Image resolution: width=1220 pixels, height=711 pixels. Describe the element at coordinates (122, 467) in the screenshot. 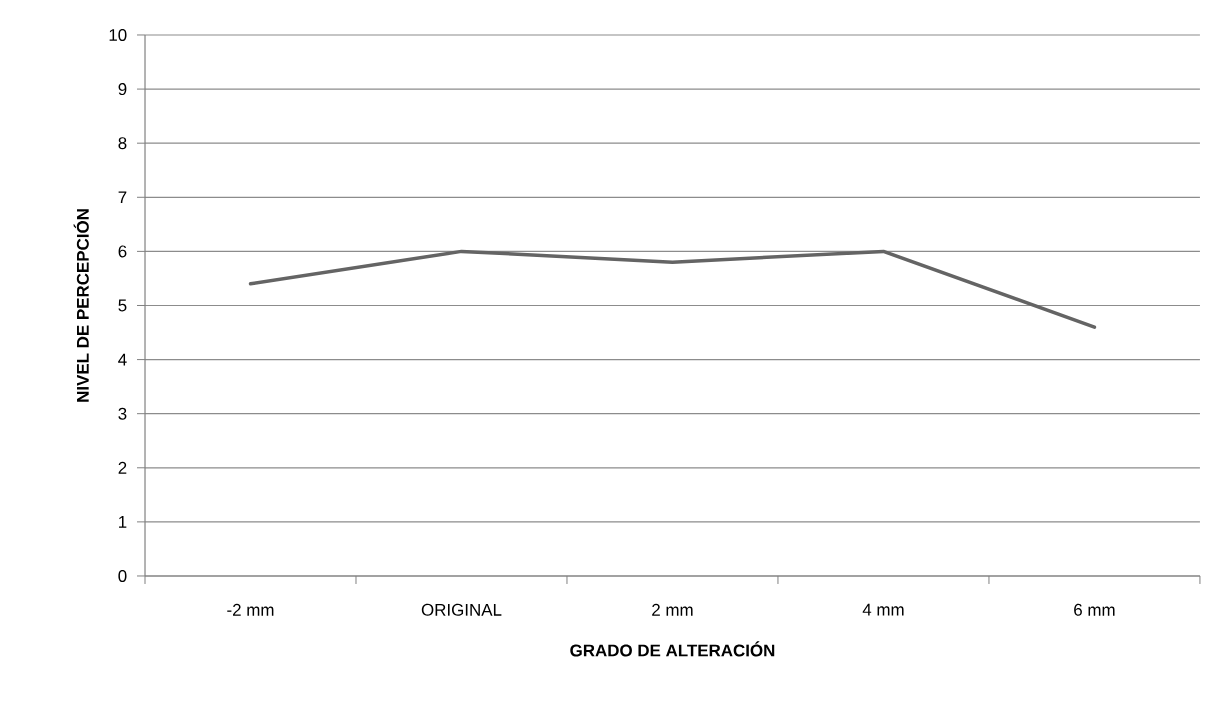

I see `y-tick-label: 2` at that location.